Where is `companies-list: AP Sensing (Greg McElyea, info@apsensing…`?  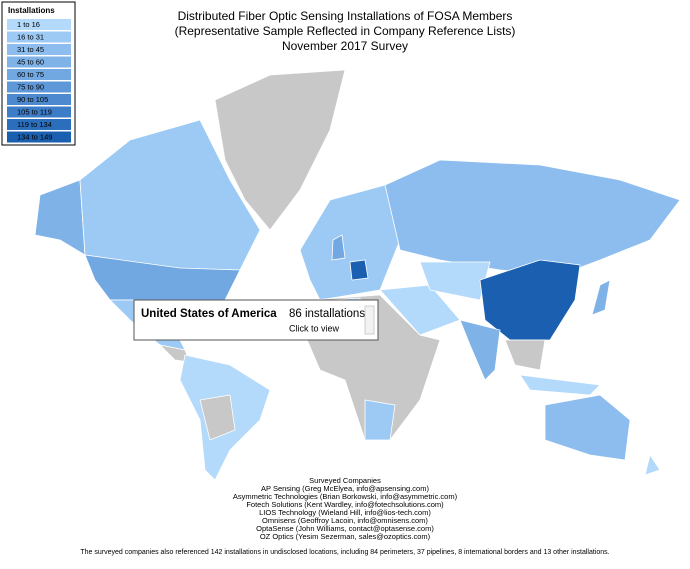 companies-list: AP Sensing (Greg McElyea, info@apsensing… is located at coordinates (345, 512).